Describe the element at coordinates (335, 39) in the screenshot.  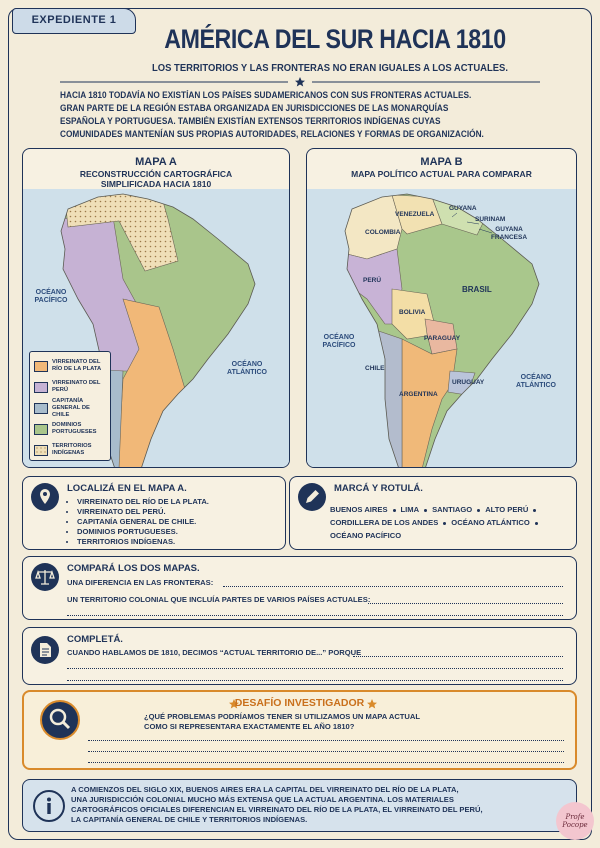
I see `title: AMÉRICA DEL SUR HACIA 1810` at that location.